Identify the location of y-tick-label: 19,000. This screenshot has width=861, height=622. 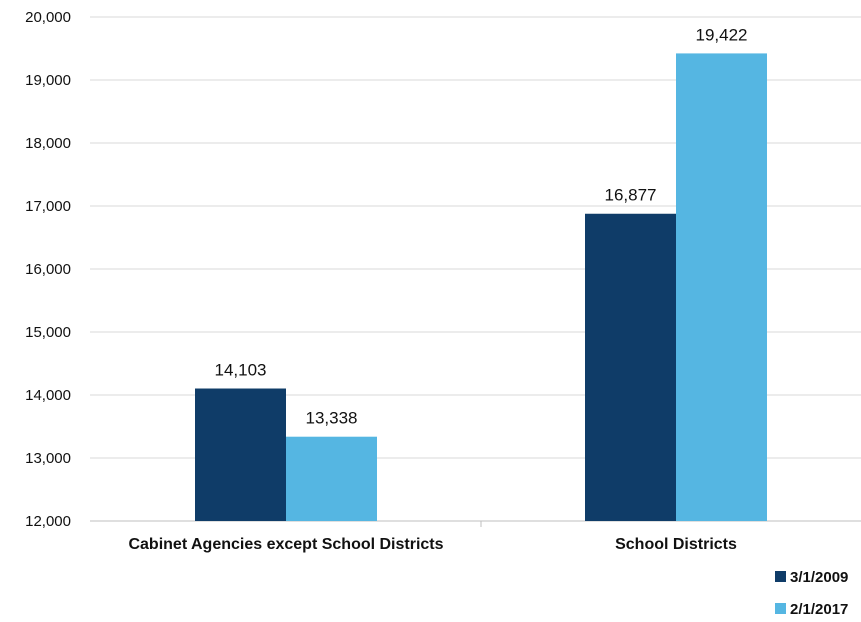
(48, 80).